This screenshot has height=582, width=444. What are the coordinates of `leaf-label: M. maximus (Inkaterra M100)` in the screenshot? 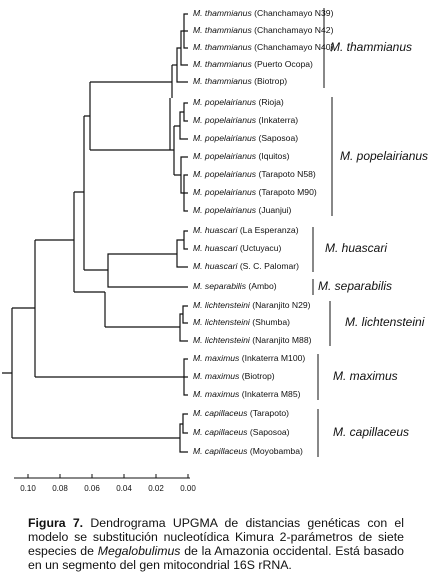 It's located at (249, 358).